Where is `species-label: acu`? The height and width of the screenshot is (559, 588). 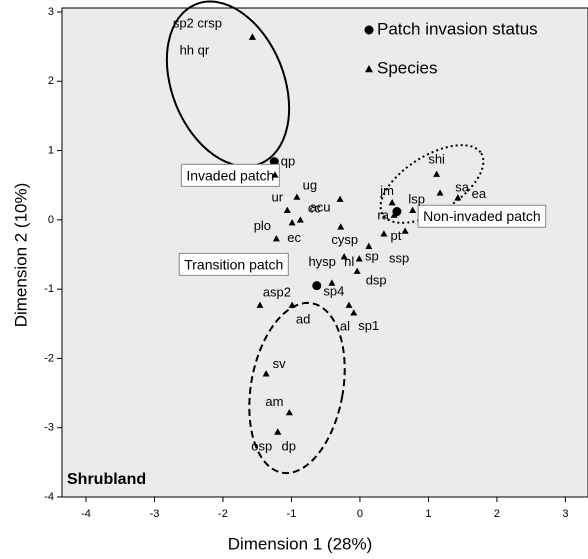
species-label: acu is located at coordinates (320, 207).